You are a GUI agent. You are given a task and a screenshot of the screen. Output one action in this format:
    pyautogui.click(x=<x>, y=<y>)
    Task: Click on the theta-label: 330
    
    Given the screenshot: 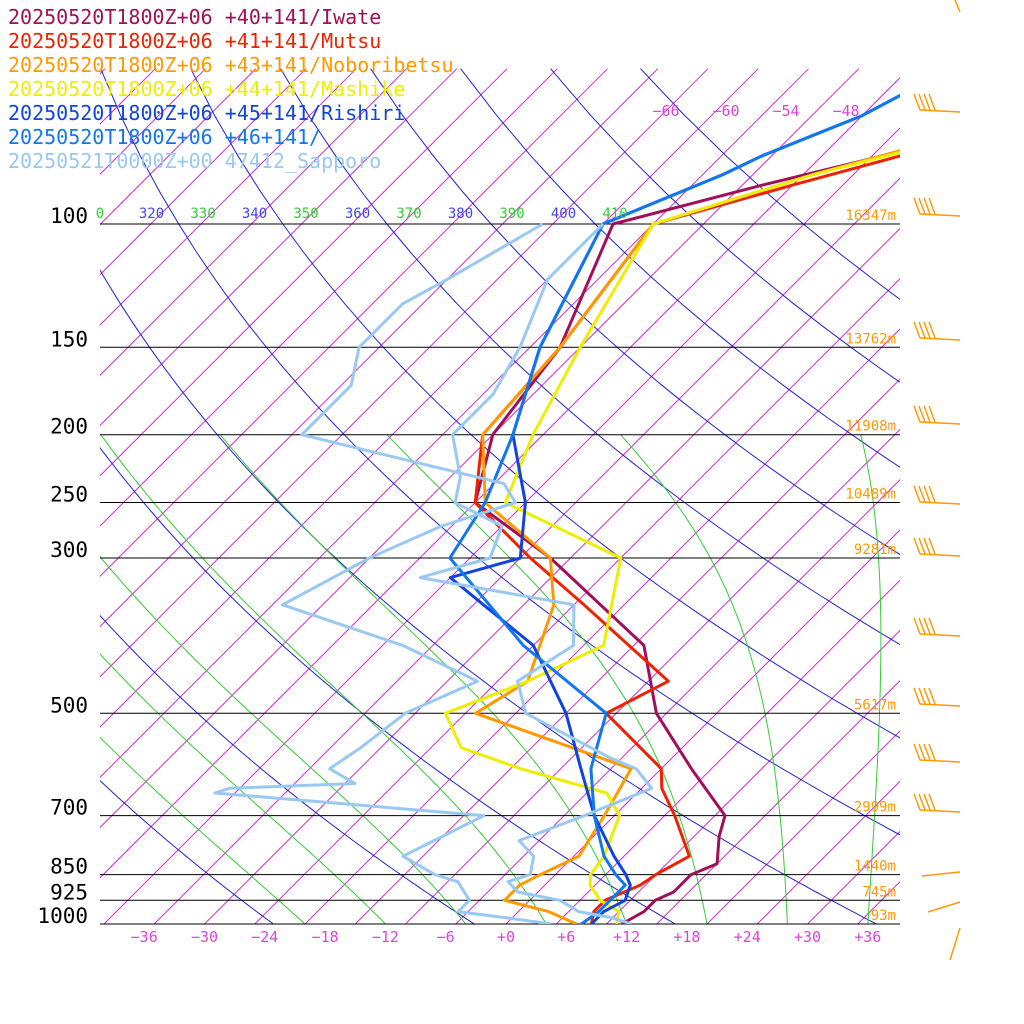 What is the action you would take?
    pyautogui.click(x=202, y=214)
    